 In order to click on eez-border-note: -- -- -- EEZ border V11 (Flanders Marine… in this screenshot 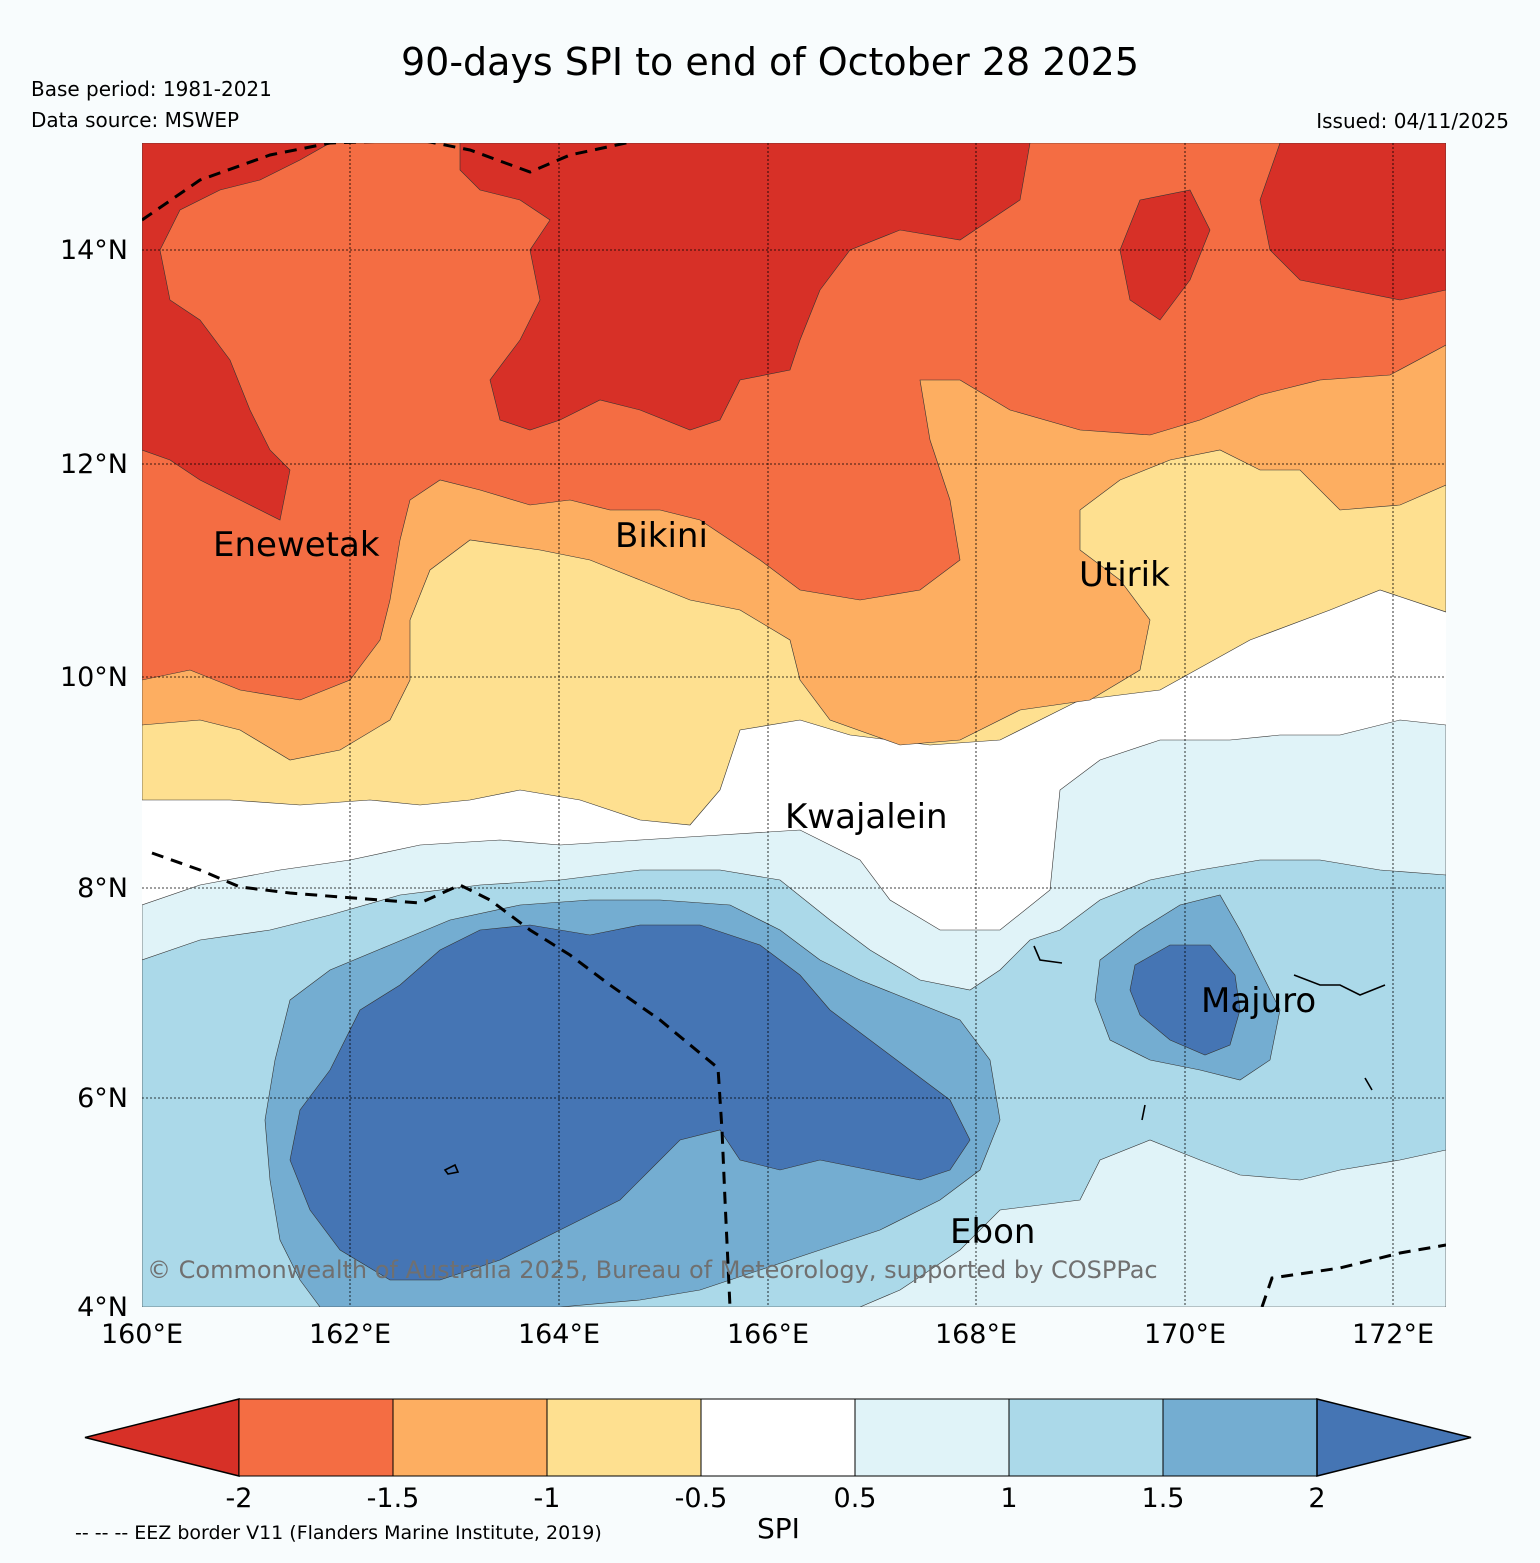, I will do `click(338, 1533)`.